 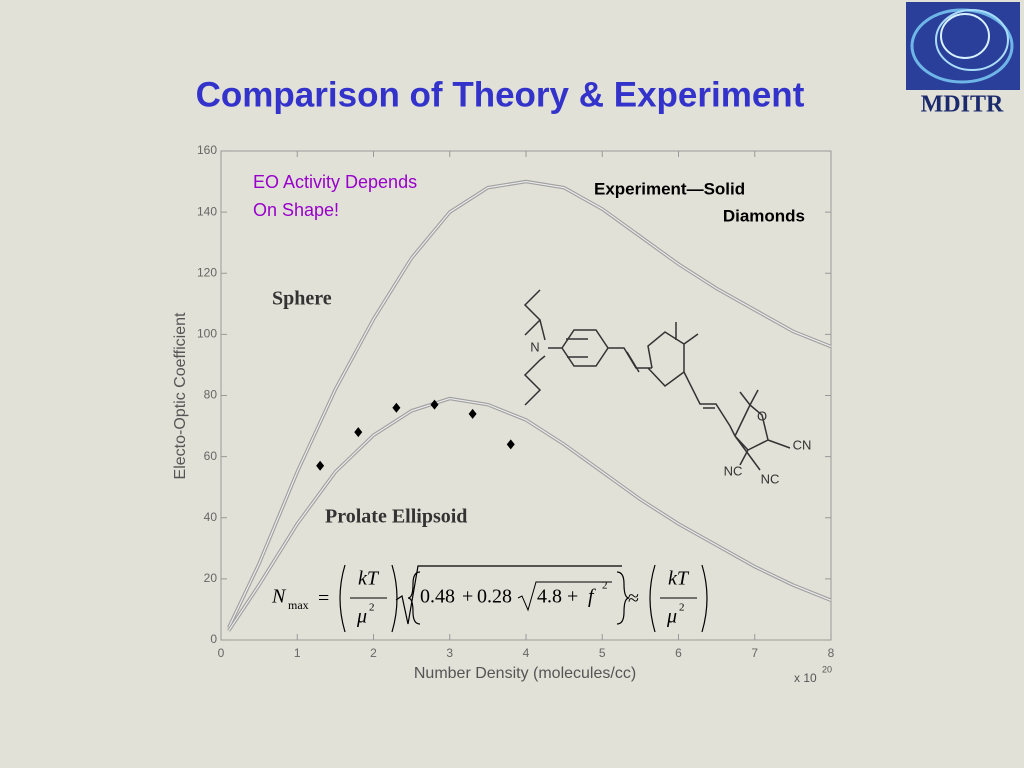 I want to click on eq-text: 0.28, so click(x=494, y=597).